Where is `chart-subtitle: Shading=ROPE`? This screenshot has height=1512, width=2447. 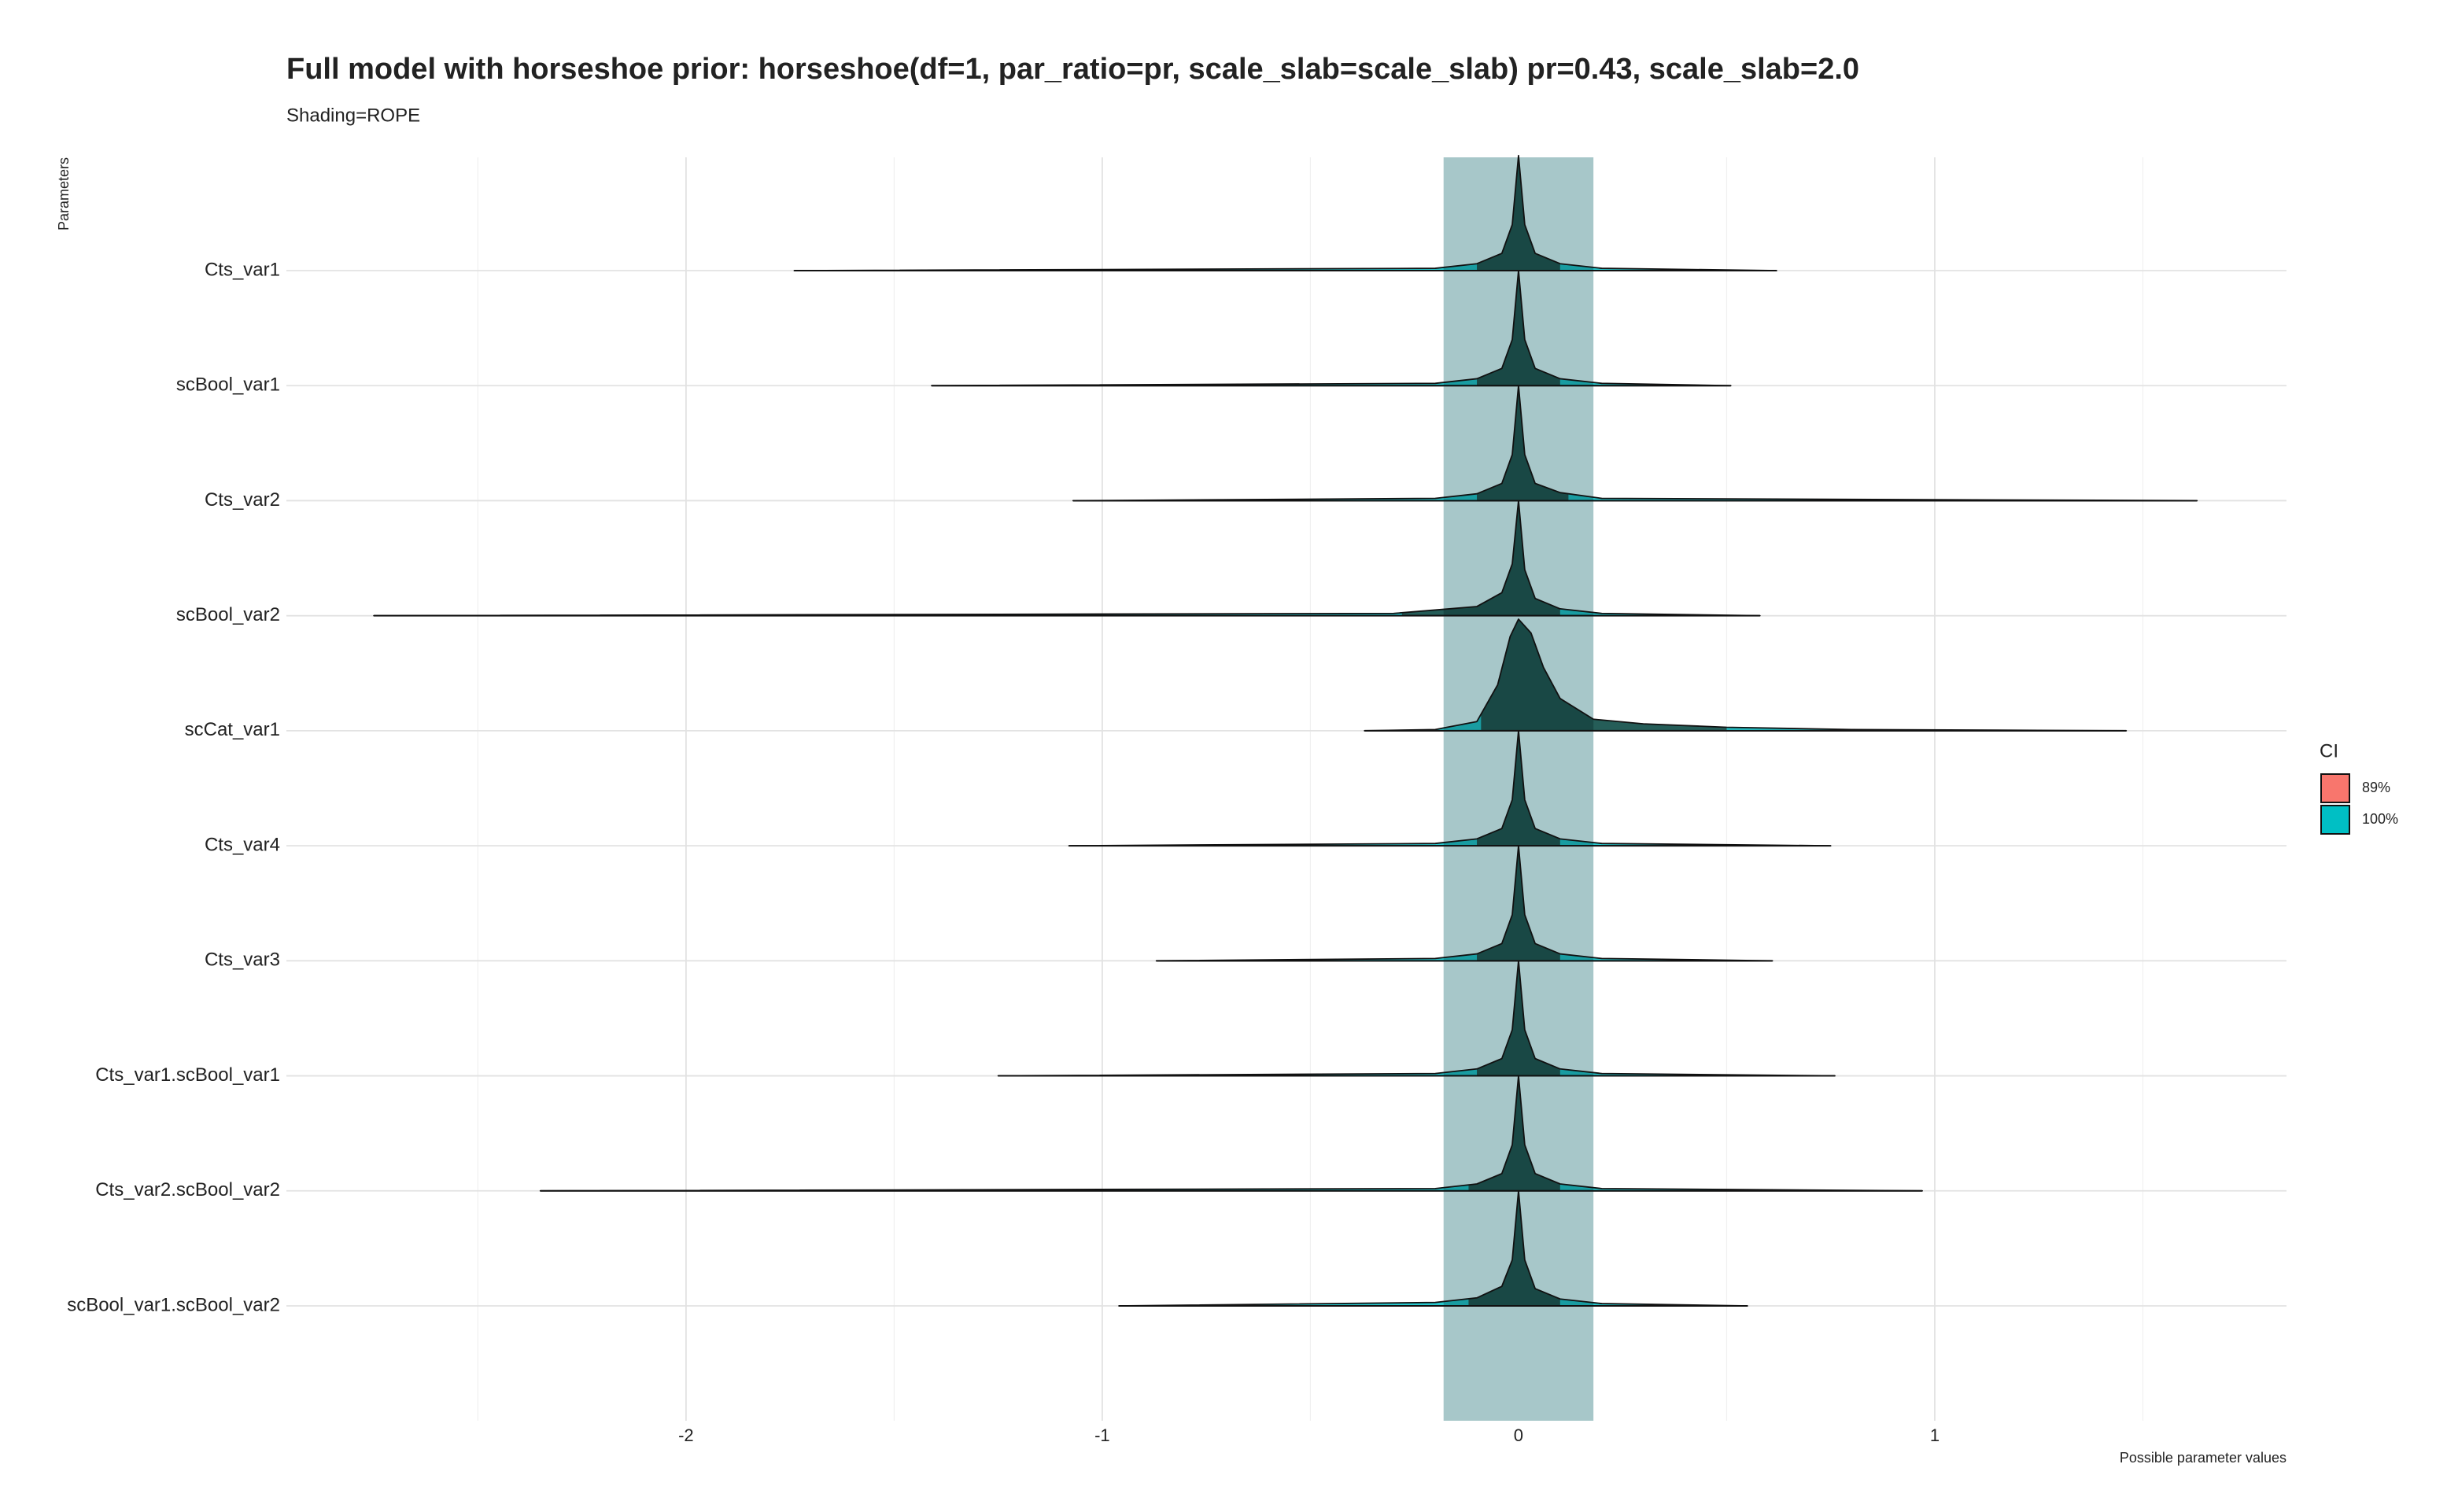 chart-subtitle: Shading=ROPE is located at coordinates (353, 115).